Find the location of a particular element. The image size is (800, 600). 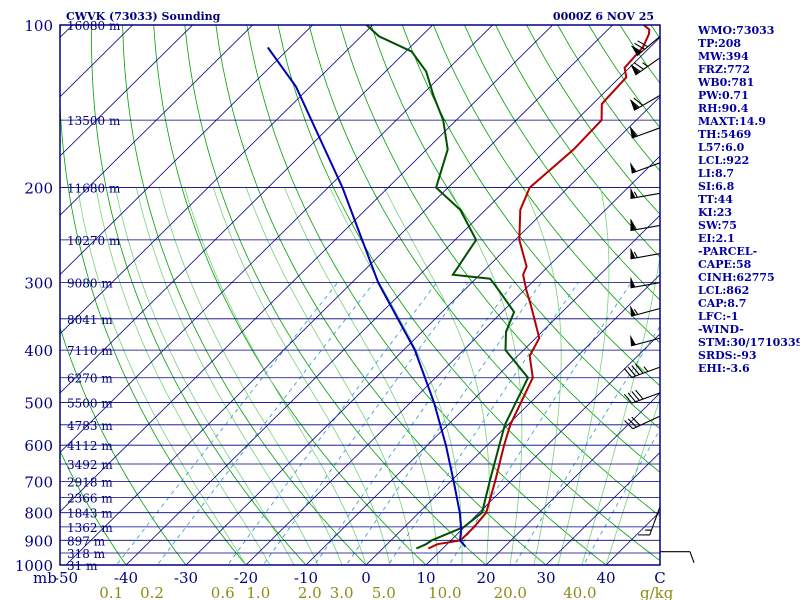

pressure-label: 1000 is located at coordinates (34, 566).